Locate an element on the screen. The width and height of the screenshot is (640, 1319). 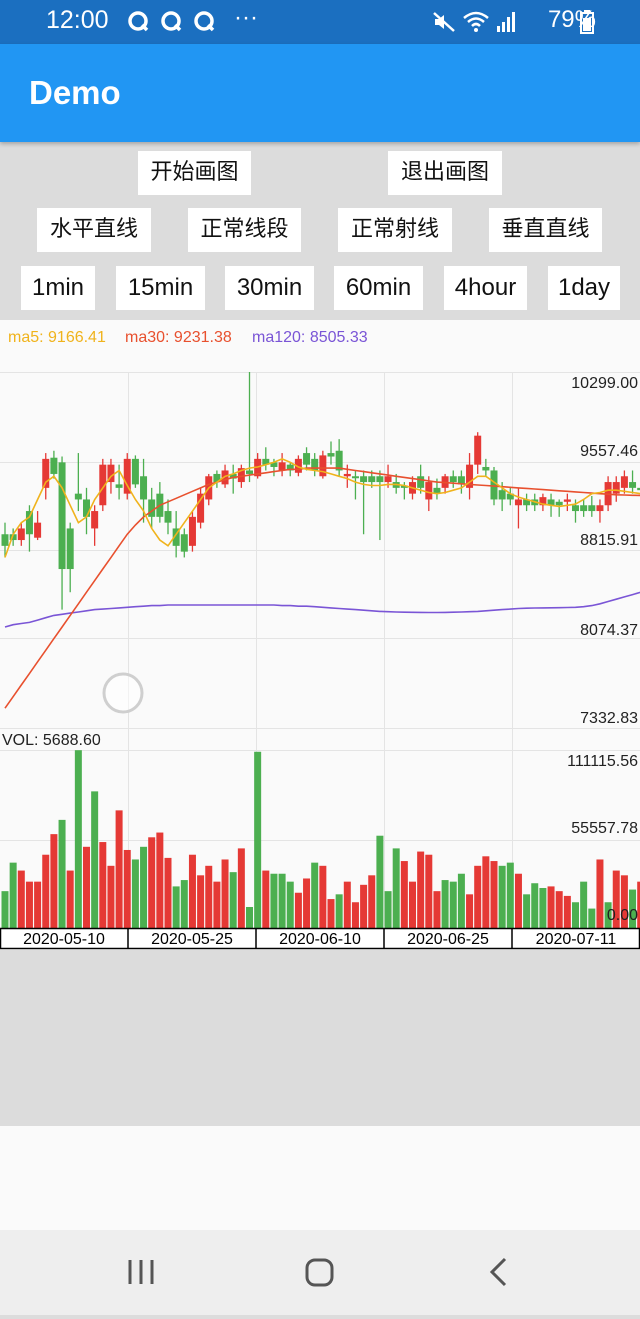
exit-drawing-button: 退出画图 is located at coordinates (445, 173).